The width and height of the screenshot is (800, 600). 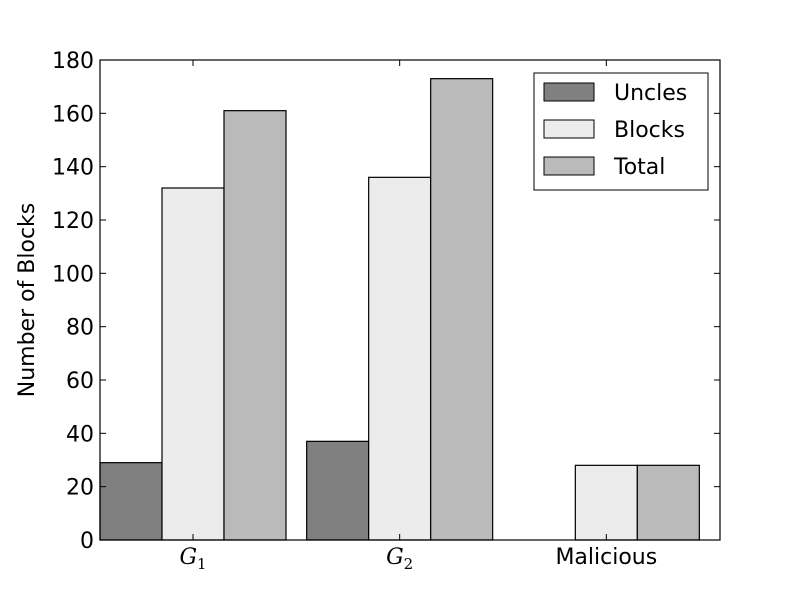 I want to click on y-tick-label: 60, so click(x=80, y=381).